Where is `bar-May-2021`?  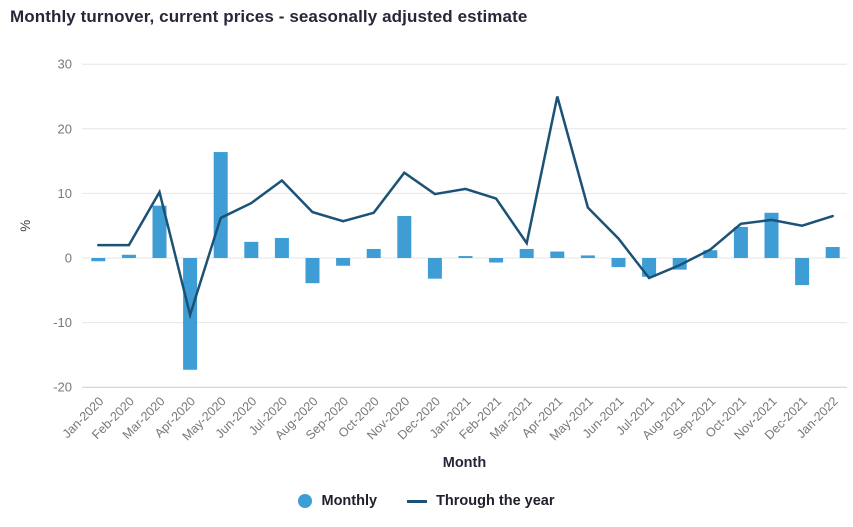
bar-May-2021 is located at coordinates (587, 256).